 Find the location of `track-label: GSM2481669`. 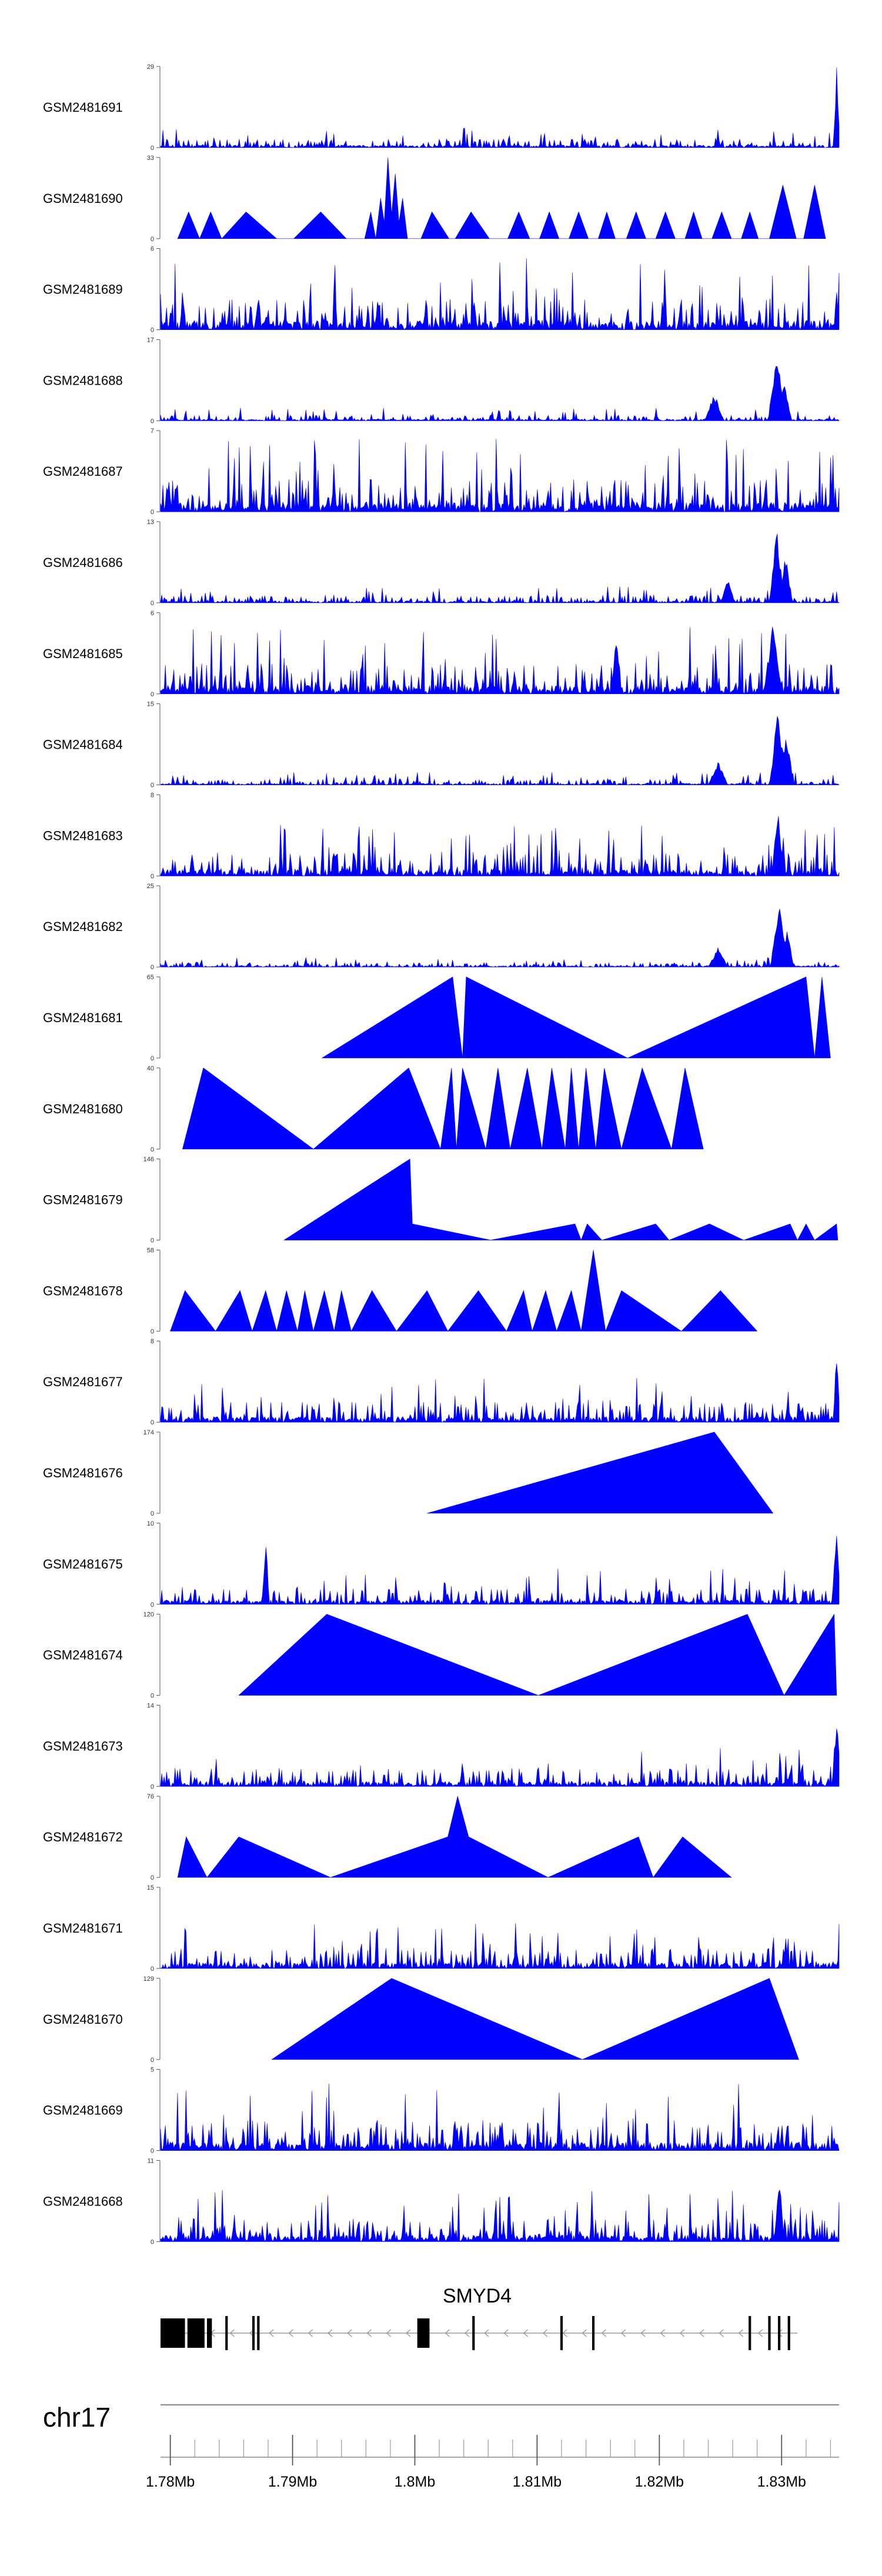

track-label: GSM2481669 is located at coordinates (83, 2110).